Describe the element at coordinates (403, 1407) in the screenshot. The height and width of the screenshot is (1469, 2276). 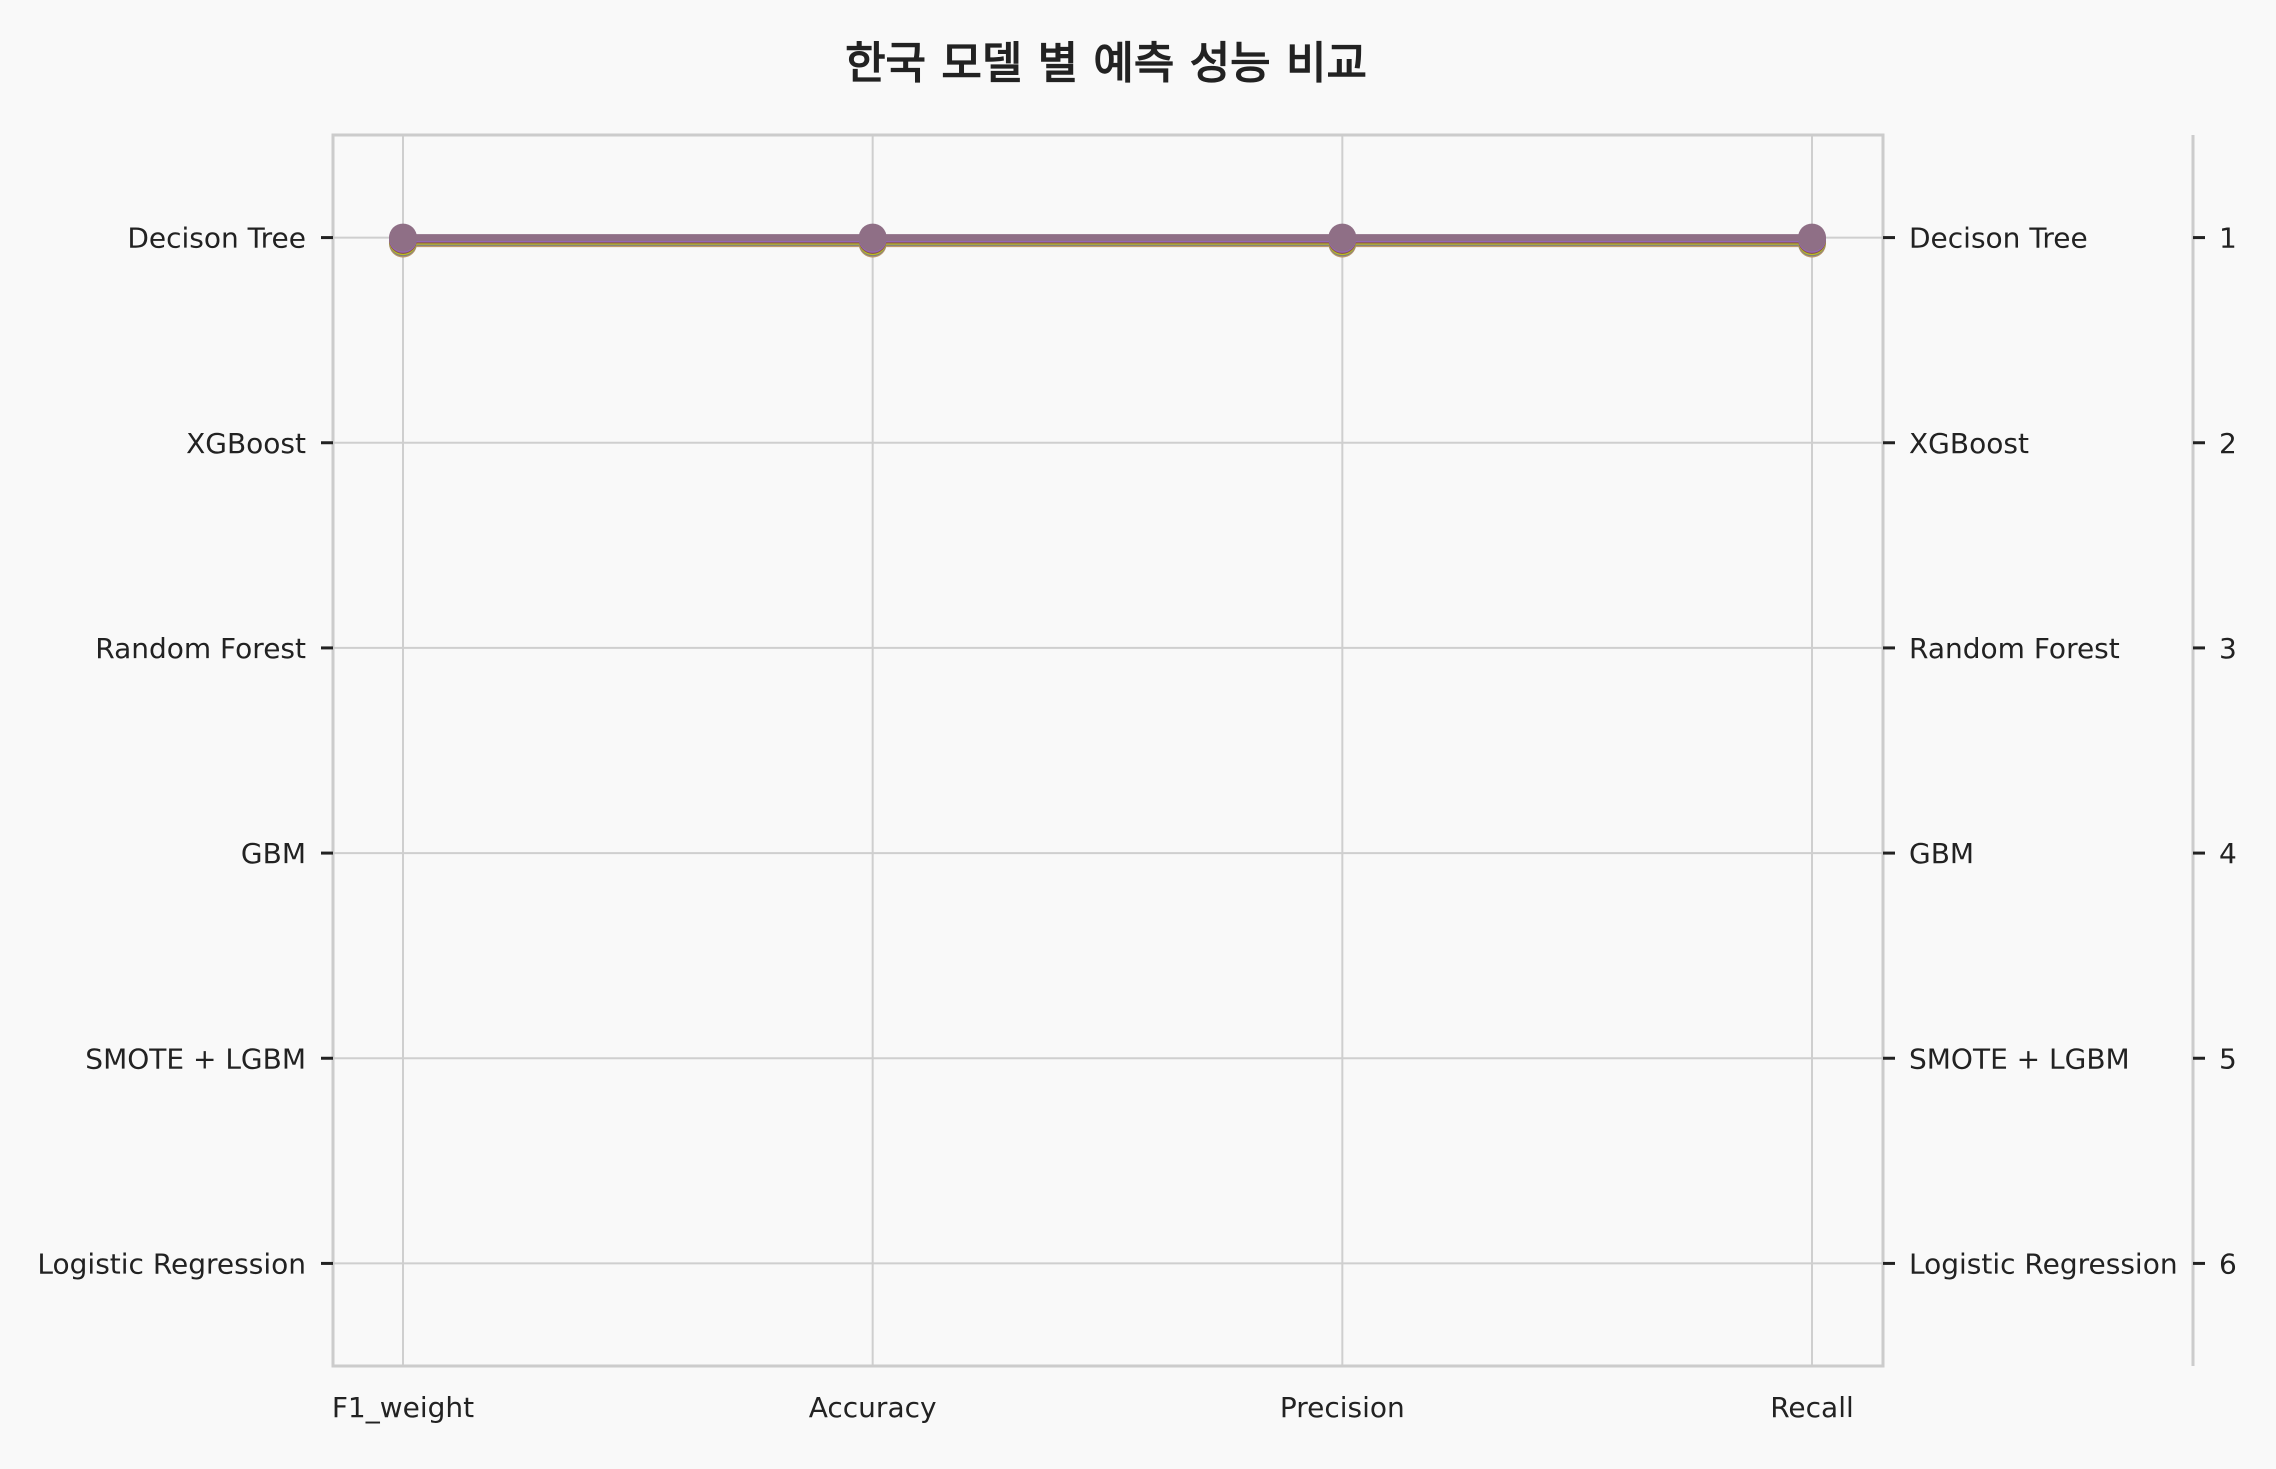
I see `x-tick-label: F1_weight` at that location.